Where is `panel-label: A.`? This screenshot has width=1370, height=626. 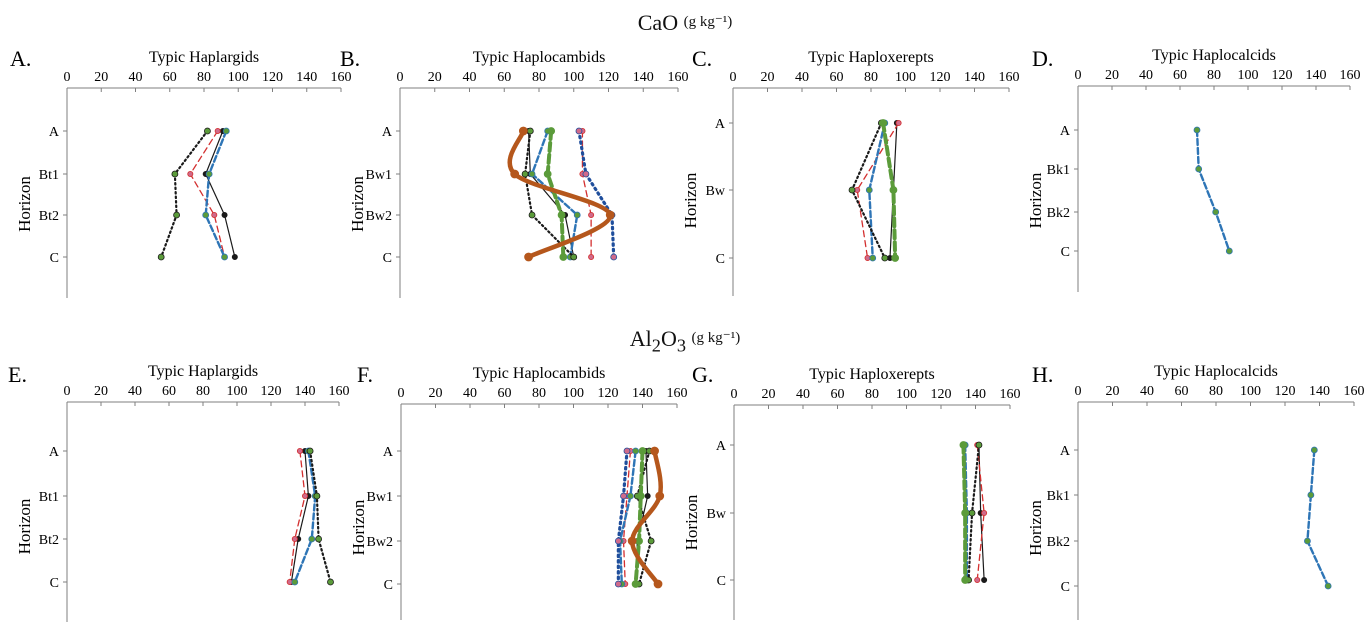 panel-label: A. is located at coordinates (20, 58).